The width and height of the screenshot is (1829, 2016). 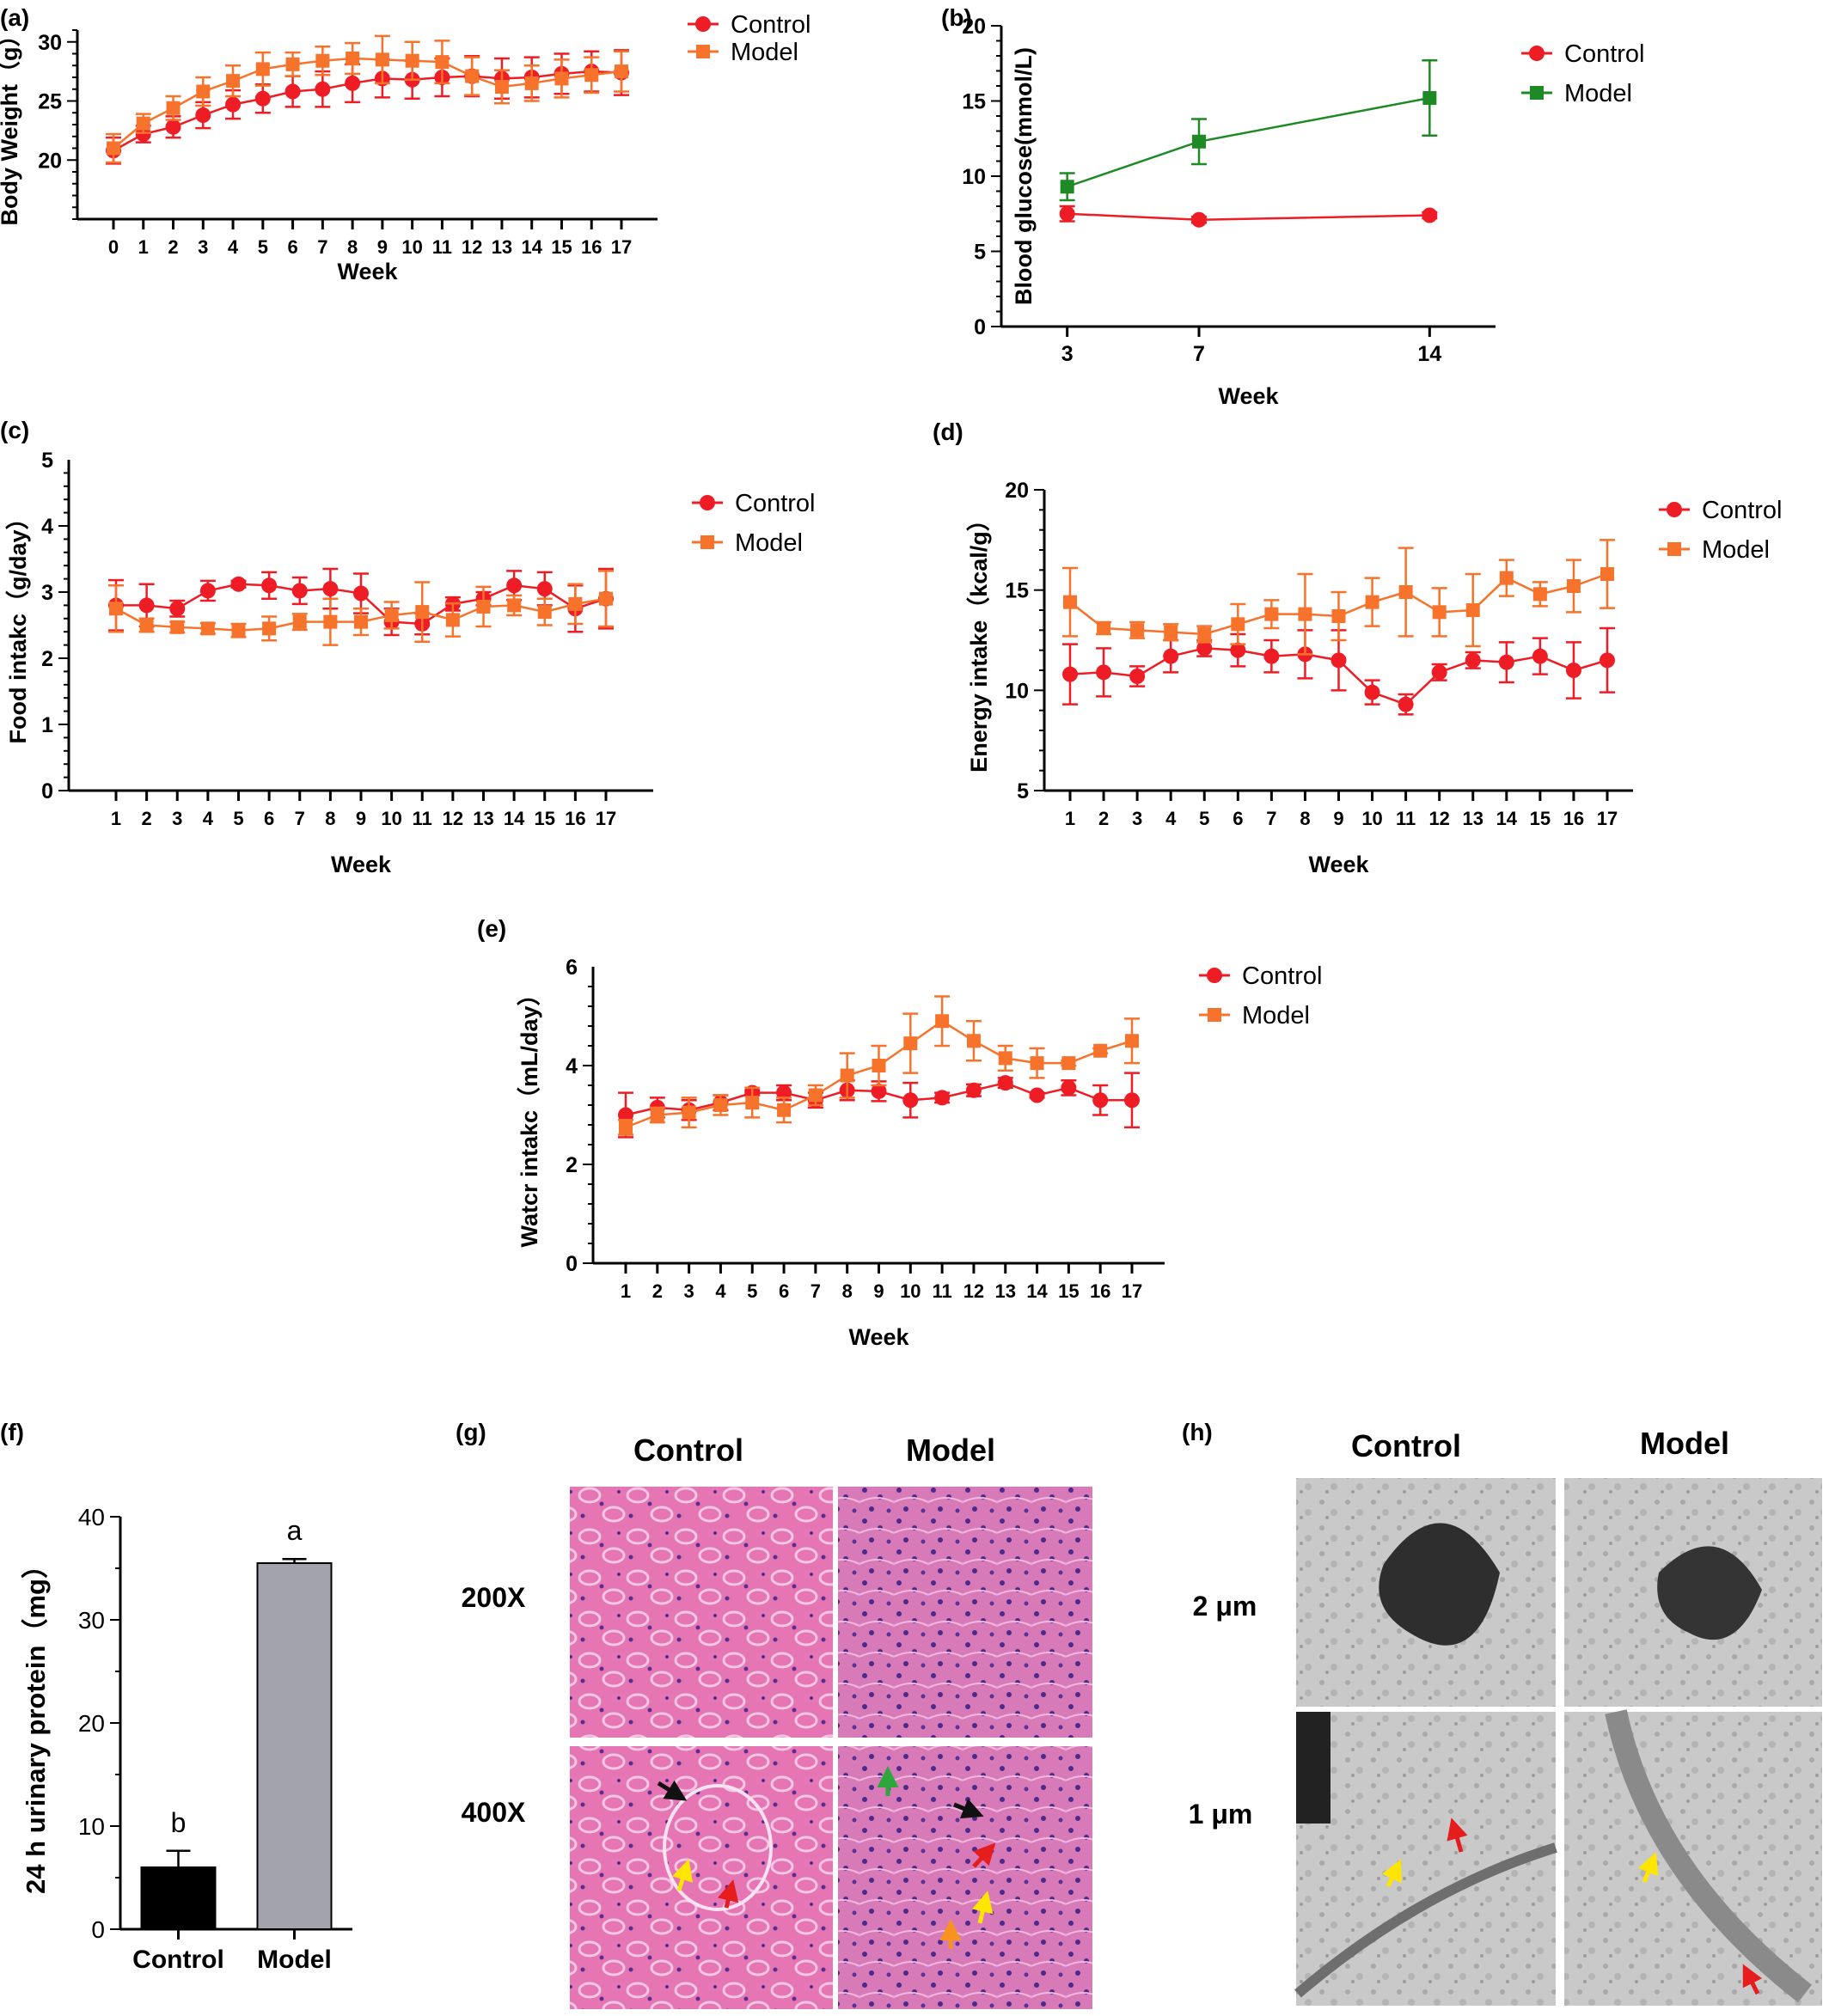 What do you see at coordinates (91, 1620) in the screenshot?
I see `y-tick-label: 30` at bounding box center [91, 1620].